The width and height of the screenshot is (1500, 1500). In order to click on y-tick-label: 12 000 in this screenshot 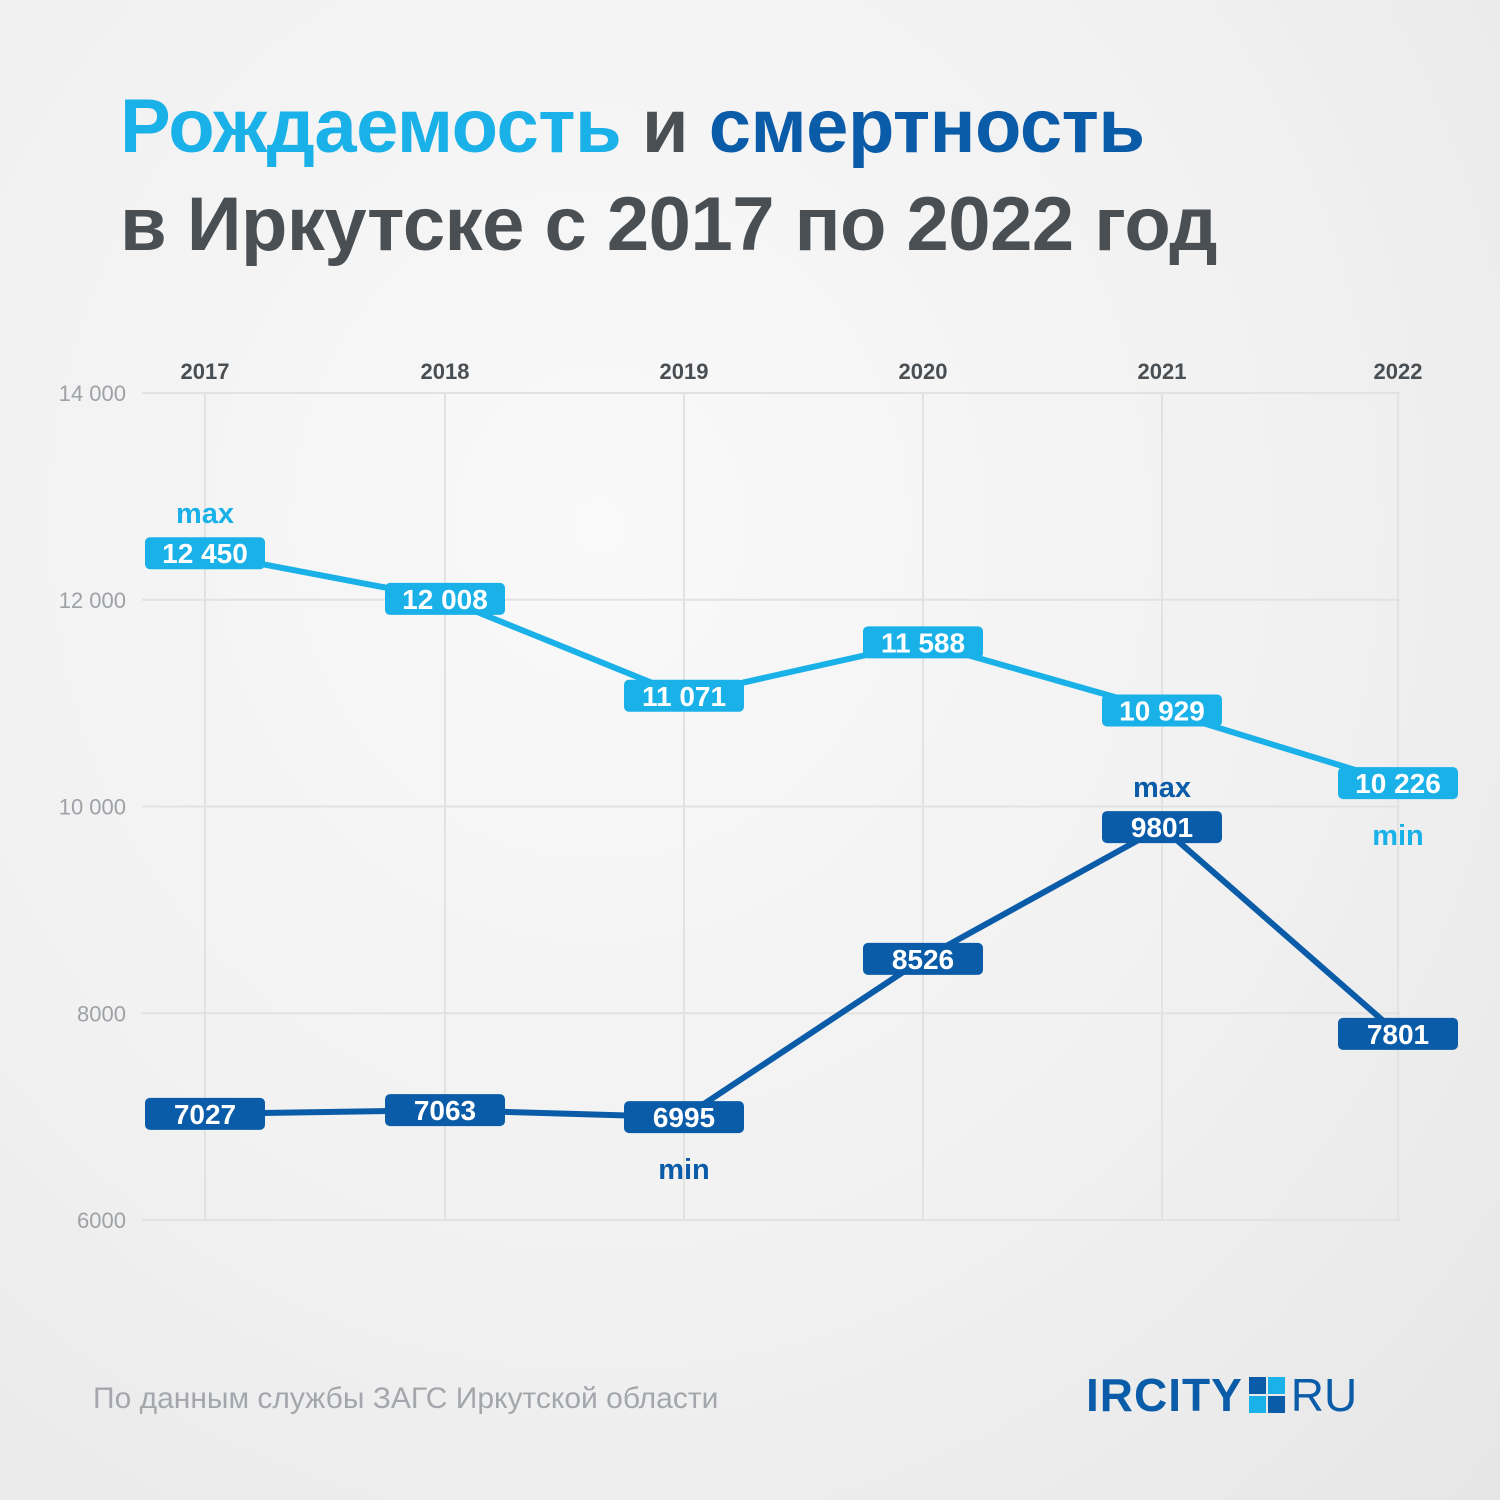, I will do `click(92, 600)`.